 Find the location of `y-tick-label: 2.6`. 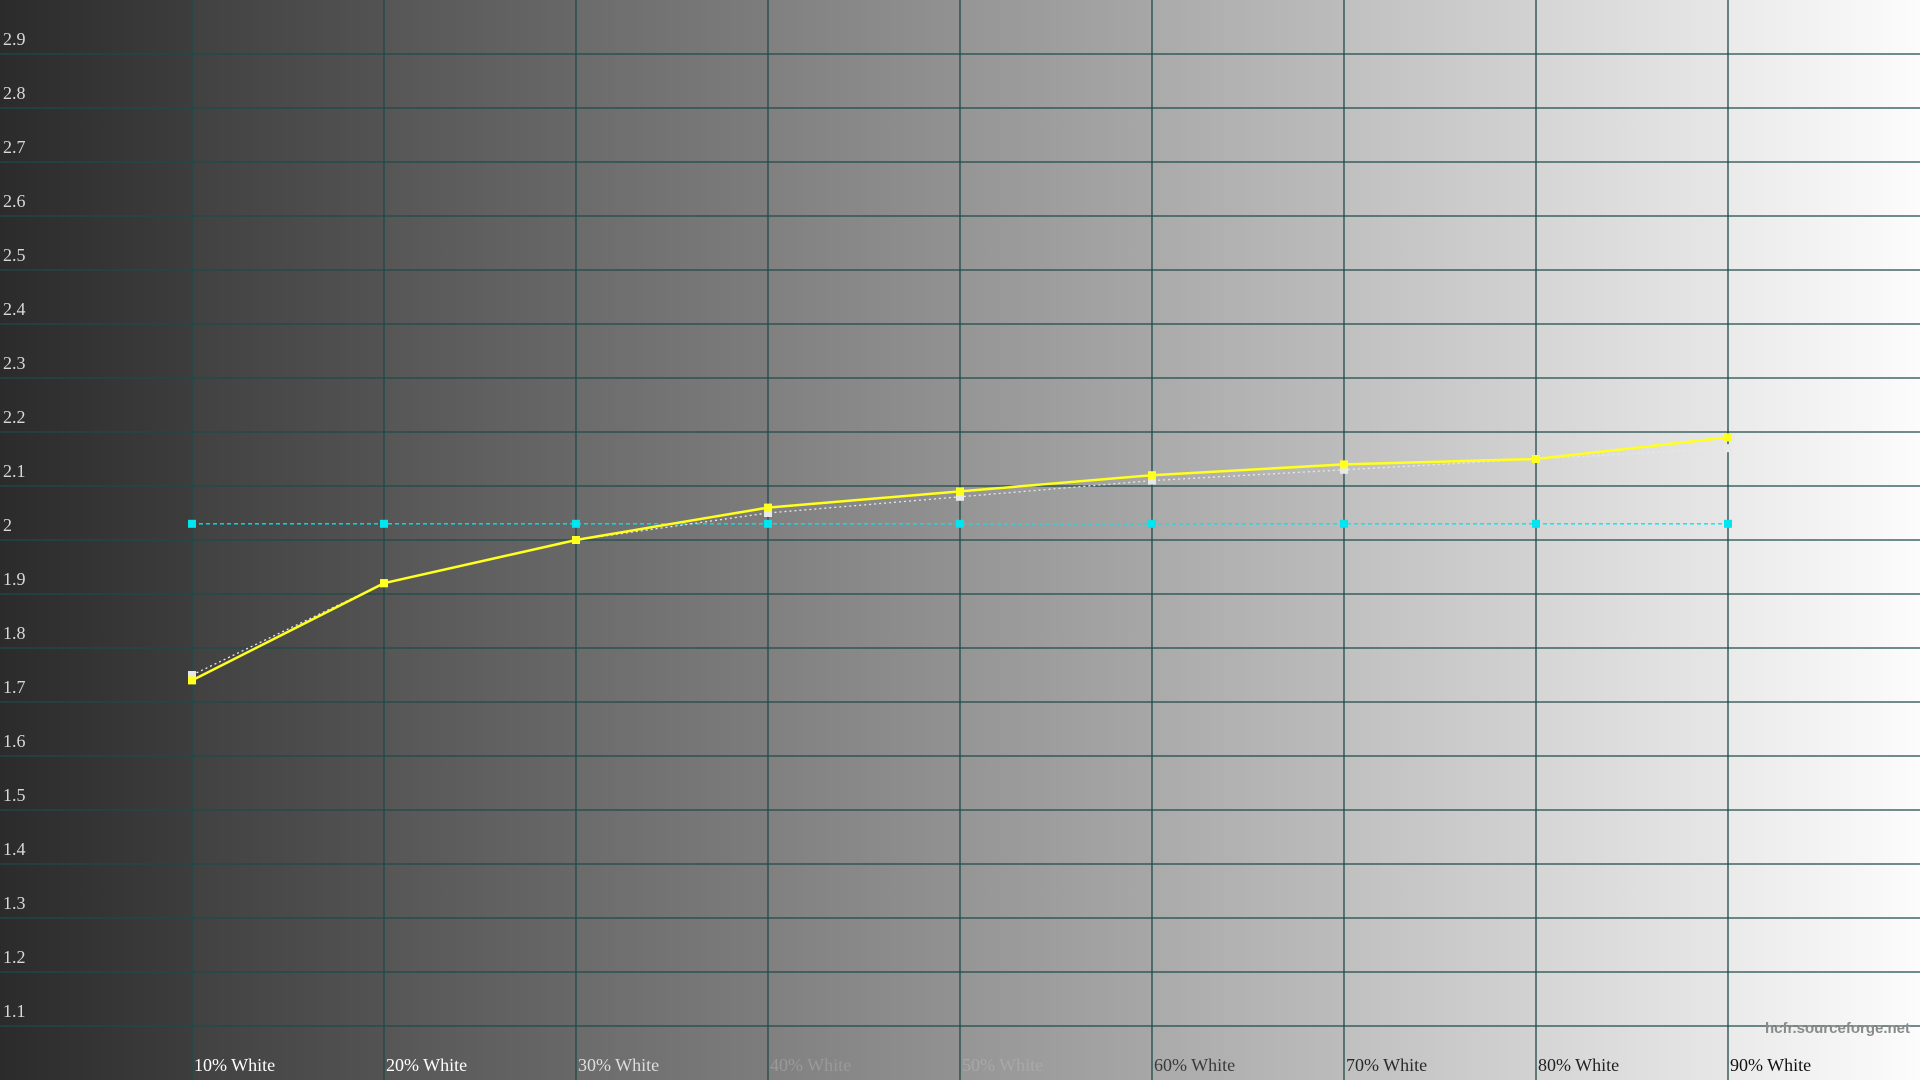

y-tick-label: 2.6 is located at coordinates (14, 201).